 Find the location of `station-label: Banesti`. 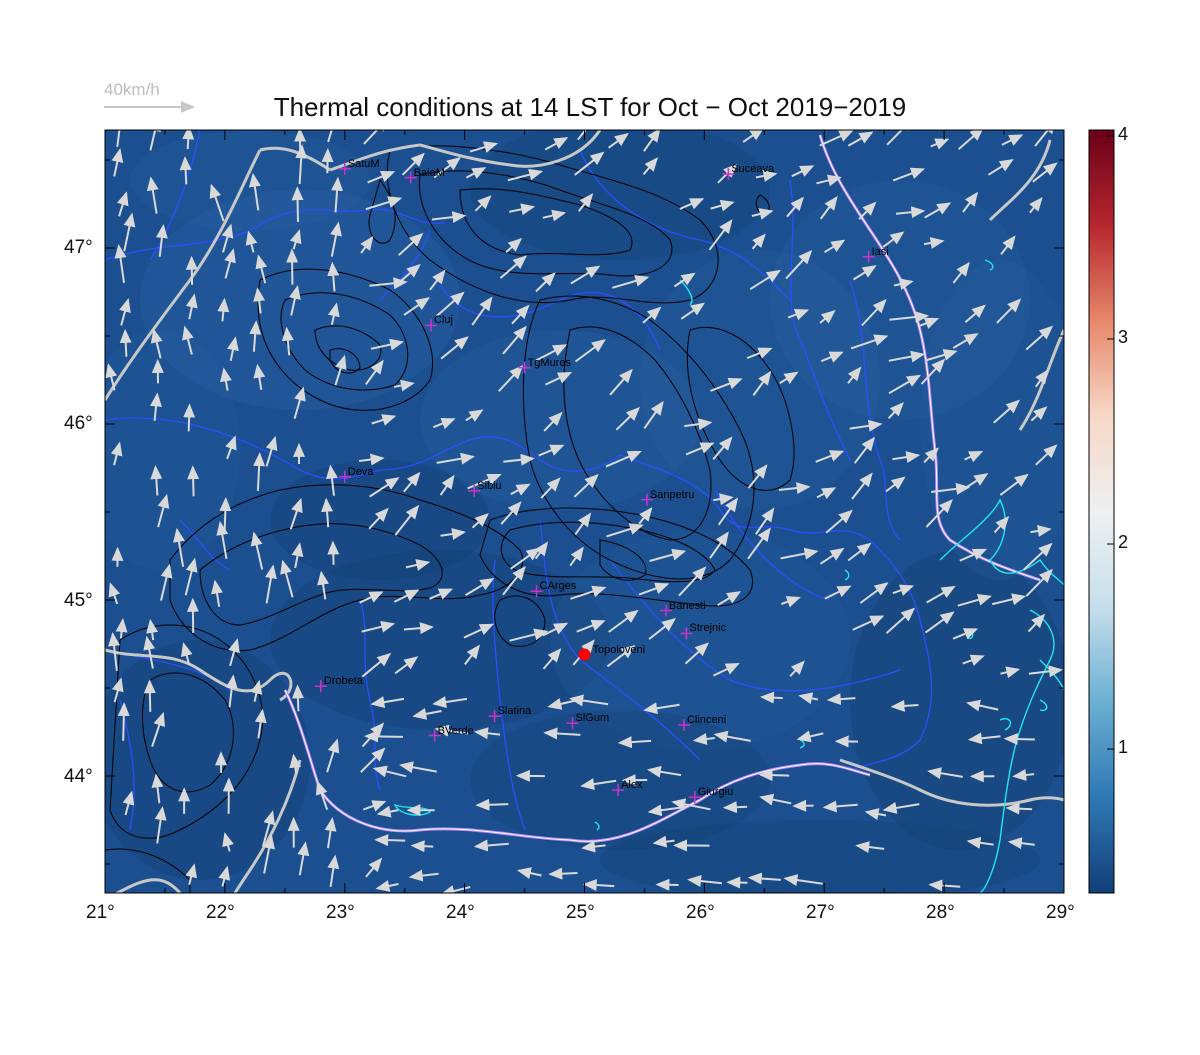

station-label: Banesti is located at coordinates (687, 606).